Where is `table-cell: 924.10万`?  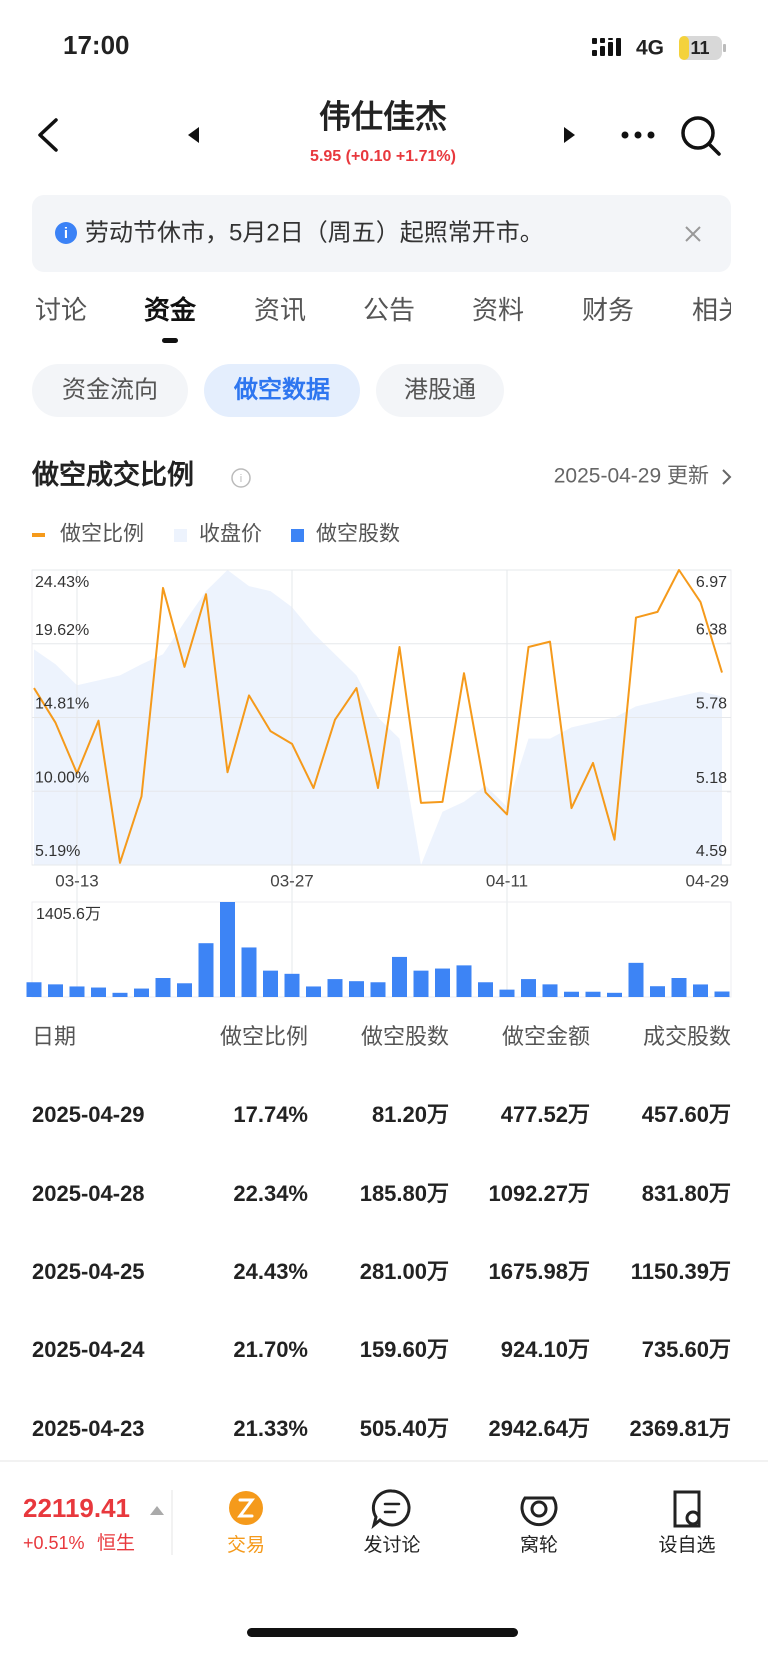 table-cell: 924.10万 is located at coordinates (545, 1349).